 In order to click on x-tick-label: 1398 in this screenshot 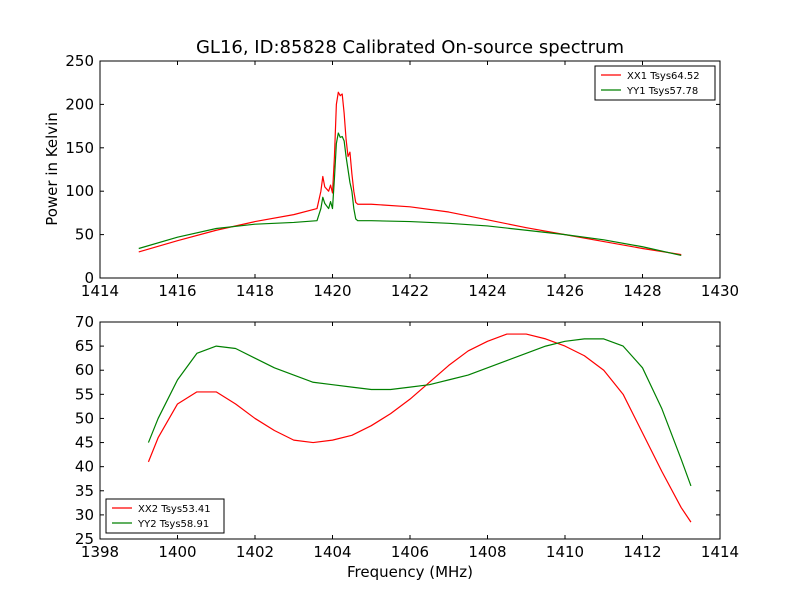, I will do `click(100, 552)`.